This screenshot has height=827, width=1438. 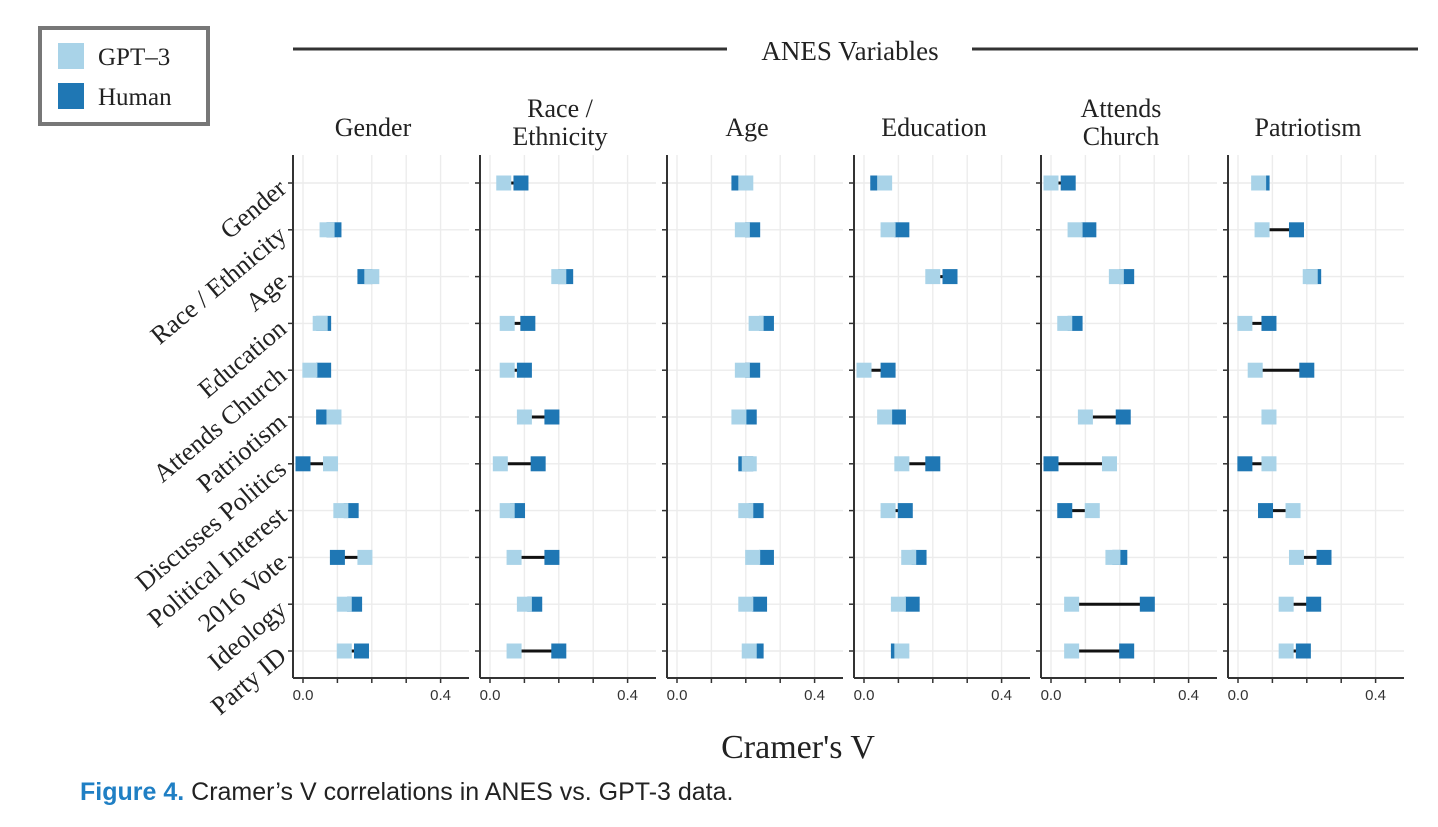 I want to click on legend-swatch-human, so click(x=71, y=96).